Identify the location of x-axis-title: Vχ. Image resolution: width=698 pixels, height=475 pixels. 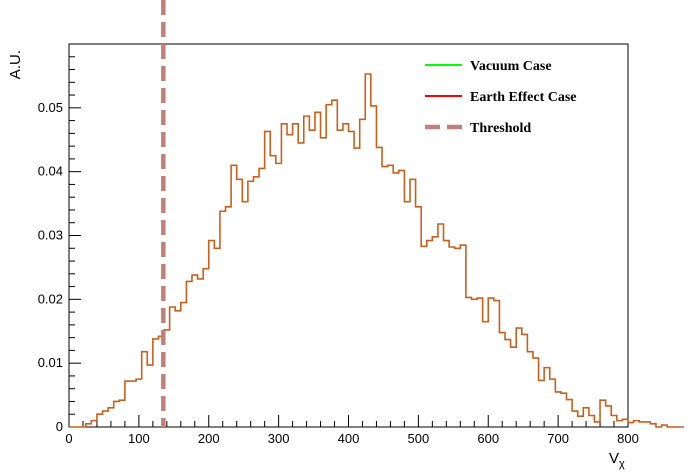
(617, 460).